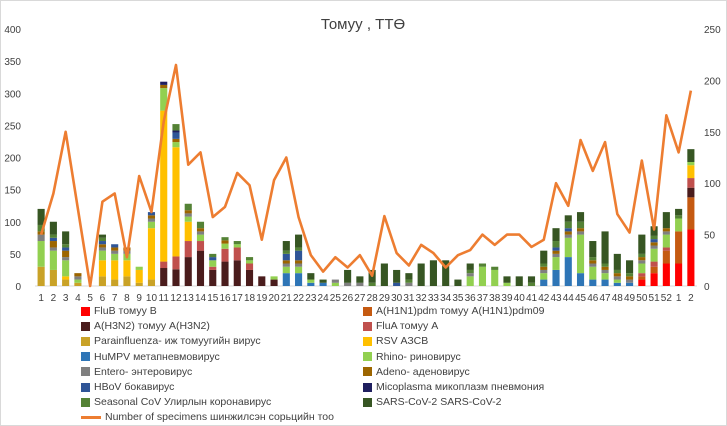 This screenshot has width=727, height=426. Describe the element at coordinates (262, 298) in the screenshot. I see `x-tick-label: 19` at that location.